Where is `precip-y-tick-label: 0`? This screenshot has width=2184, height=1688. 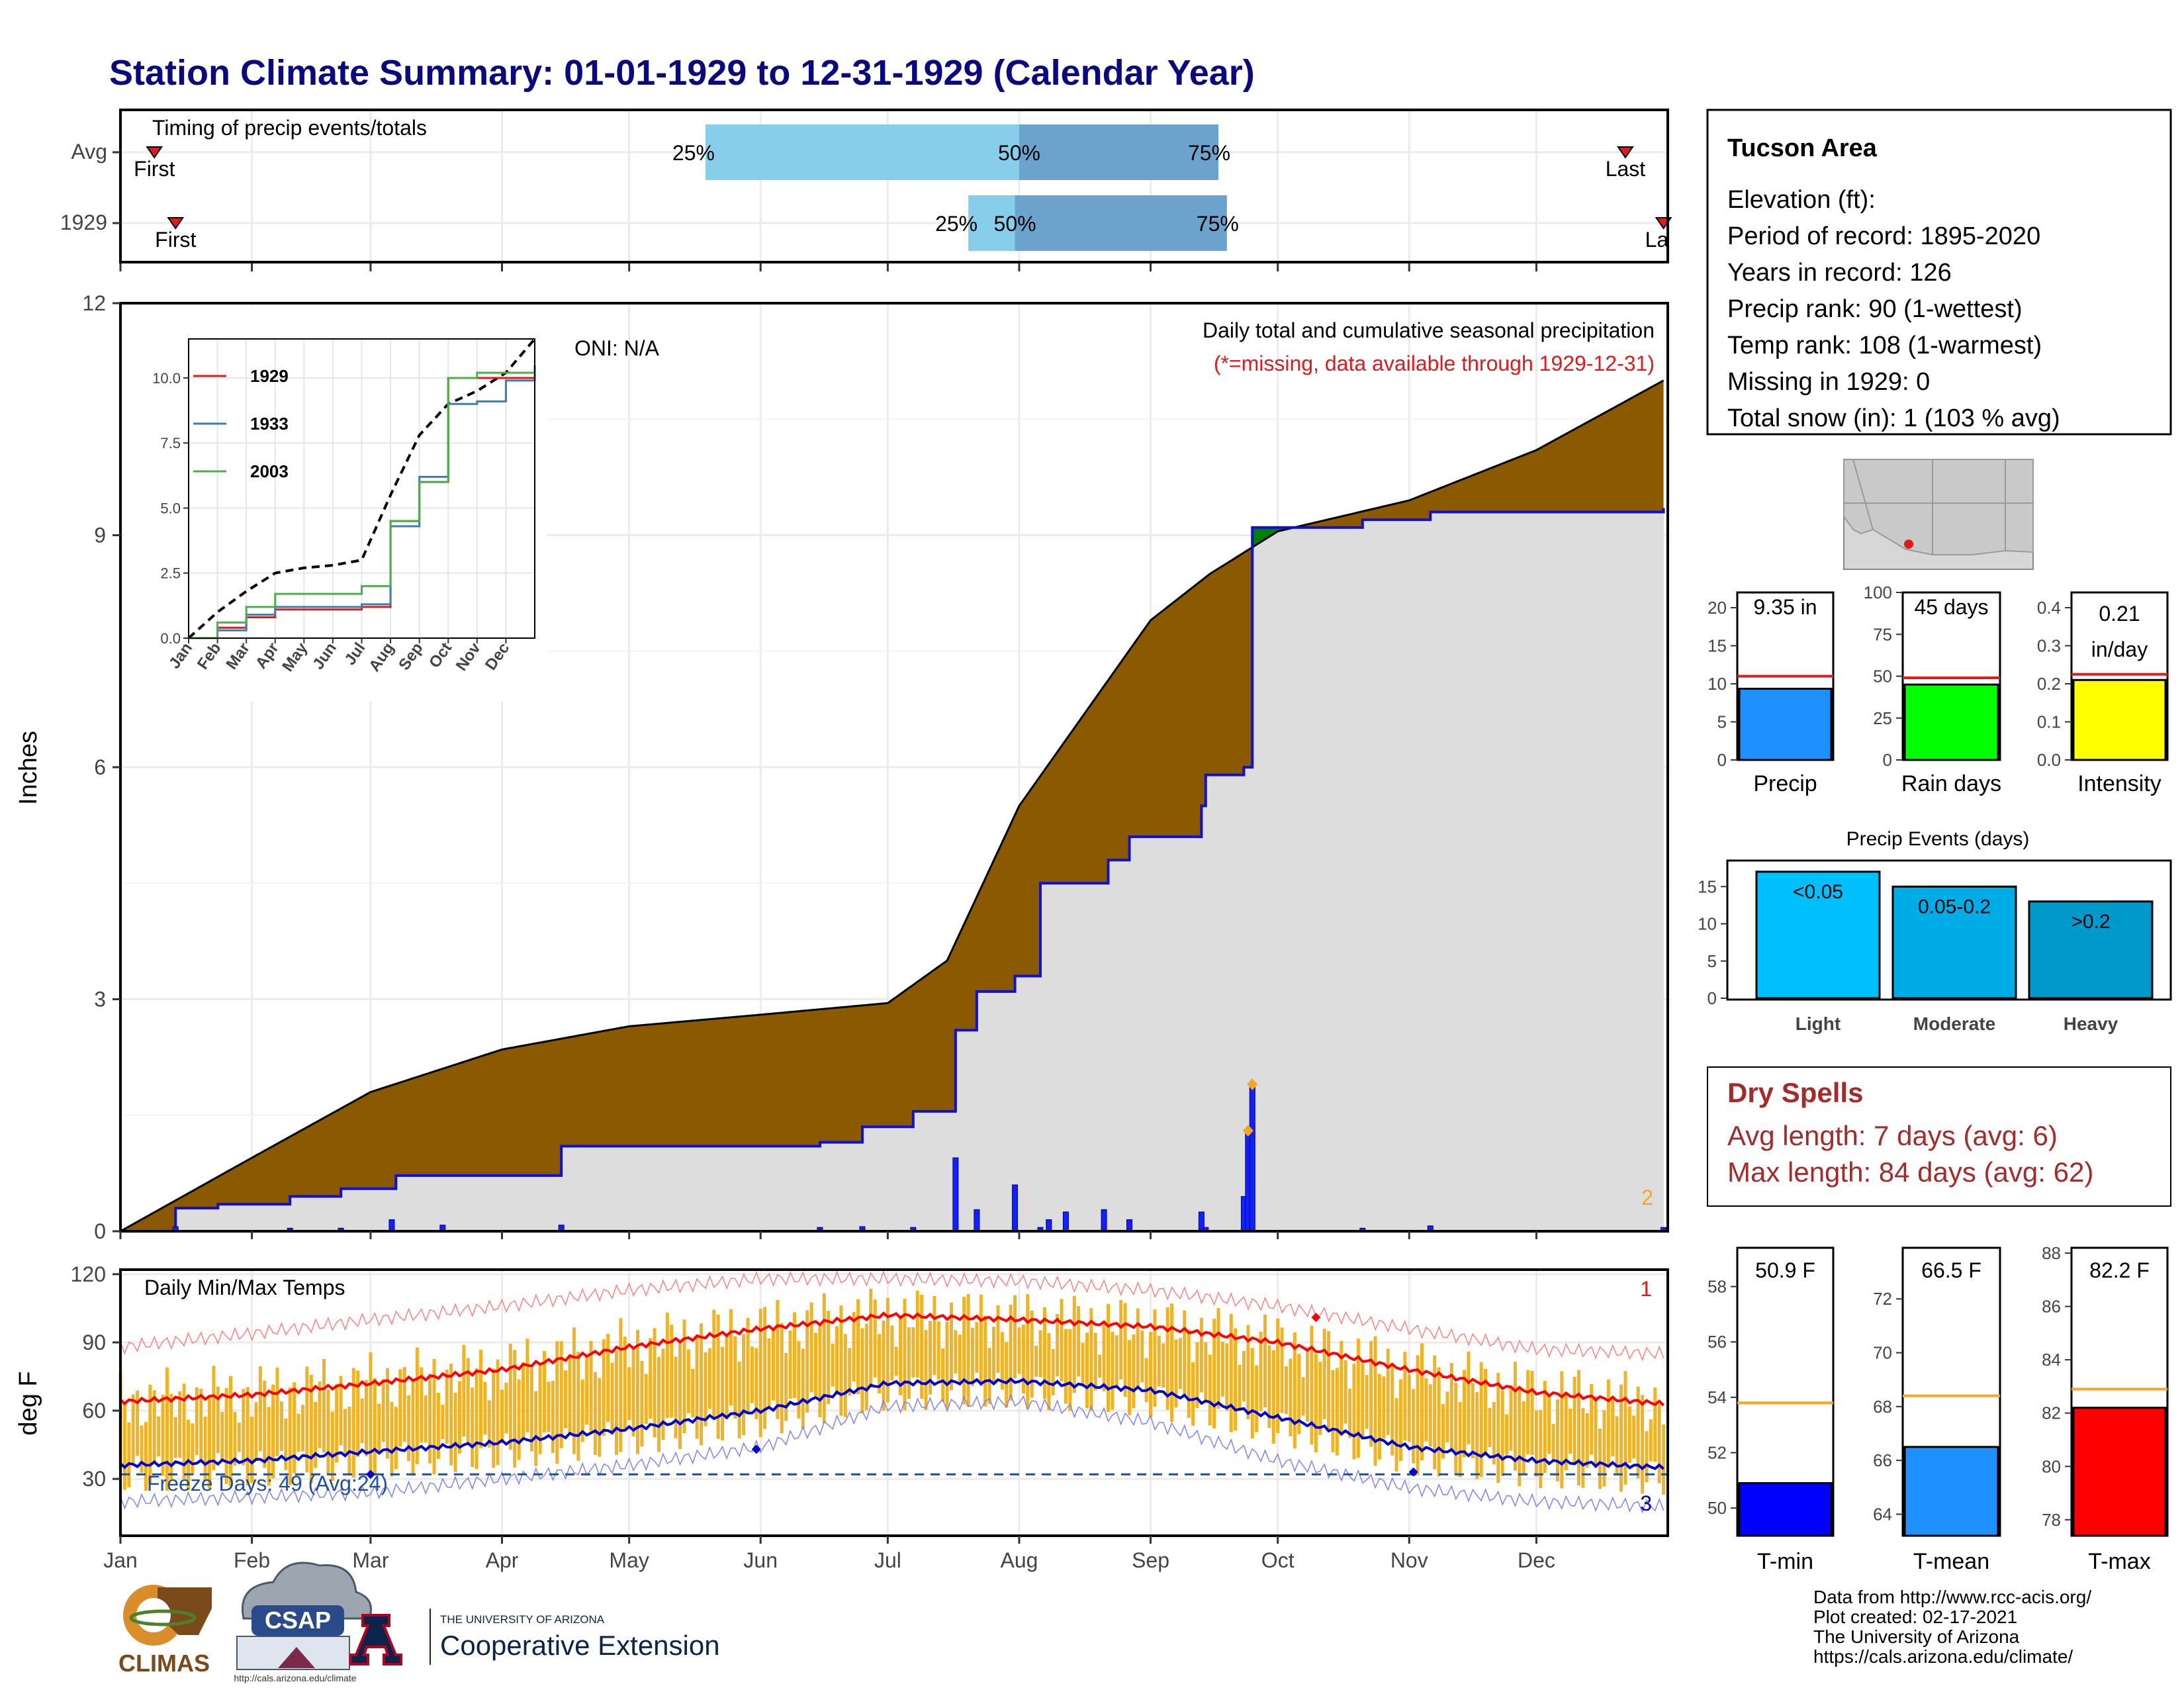 precip-y-tick-label: 0 is located at coordinates (100, 1231).